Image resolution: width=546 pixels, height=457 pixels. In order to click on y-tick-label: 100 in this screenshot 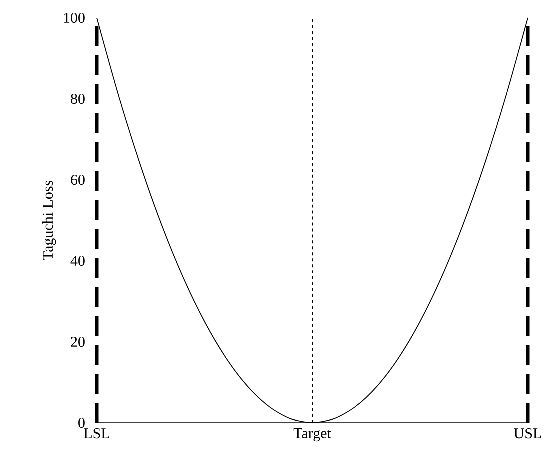, I will do `click(74, 18)`.